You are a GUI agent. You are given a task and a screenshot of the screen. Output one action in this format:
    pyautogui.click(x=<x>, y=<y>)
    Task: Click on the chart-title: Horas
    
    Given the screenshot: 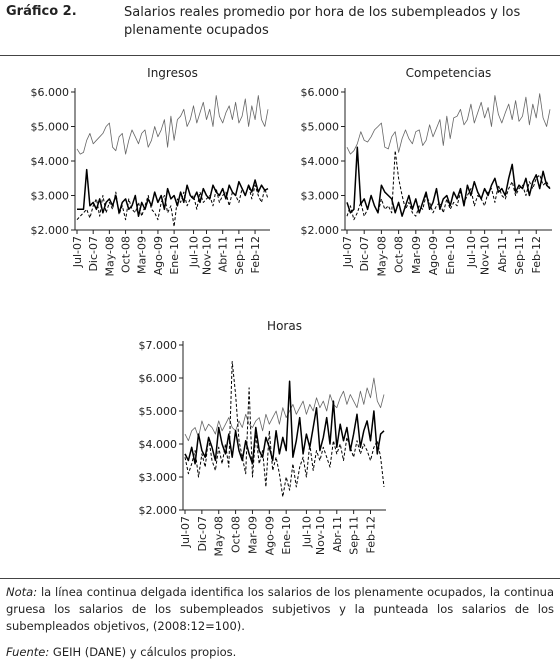 What is the action you would take?
    pyautogui.click(x=284, y=326)
    